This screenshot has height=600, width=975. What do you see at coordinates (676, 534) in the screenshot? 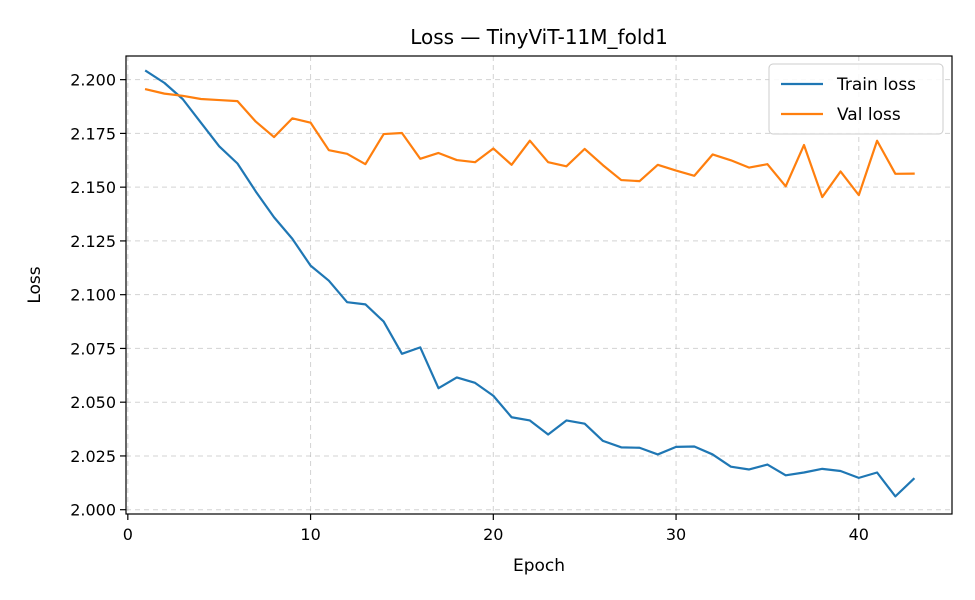
I see `x-tick-label: 30` at bounding box center [676, 534].